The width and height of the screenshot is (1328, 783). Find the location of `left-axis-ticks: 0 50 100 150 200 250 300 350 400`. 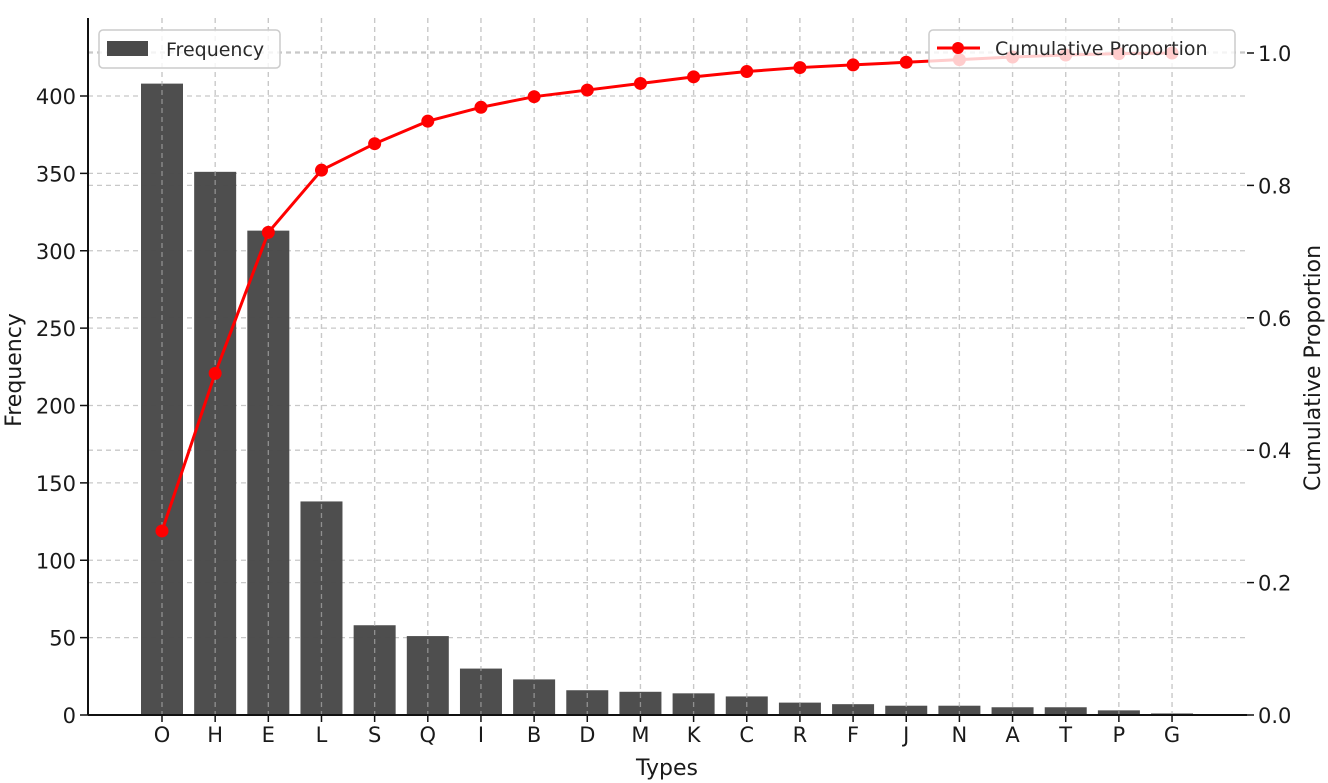

left-axis-ticks: 0 50 100 150 200 250 300 350 400 is located at coordinates (62, 406).